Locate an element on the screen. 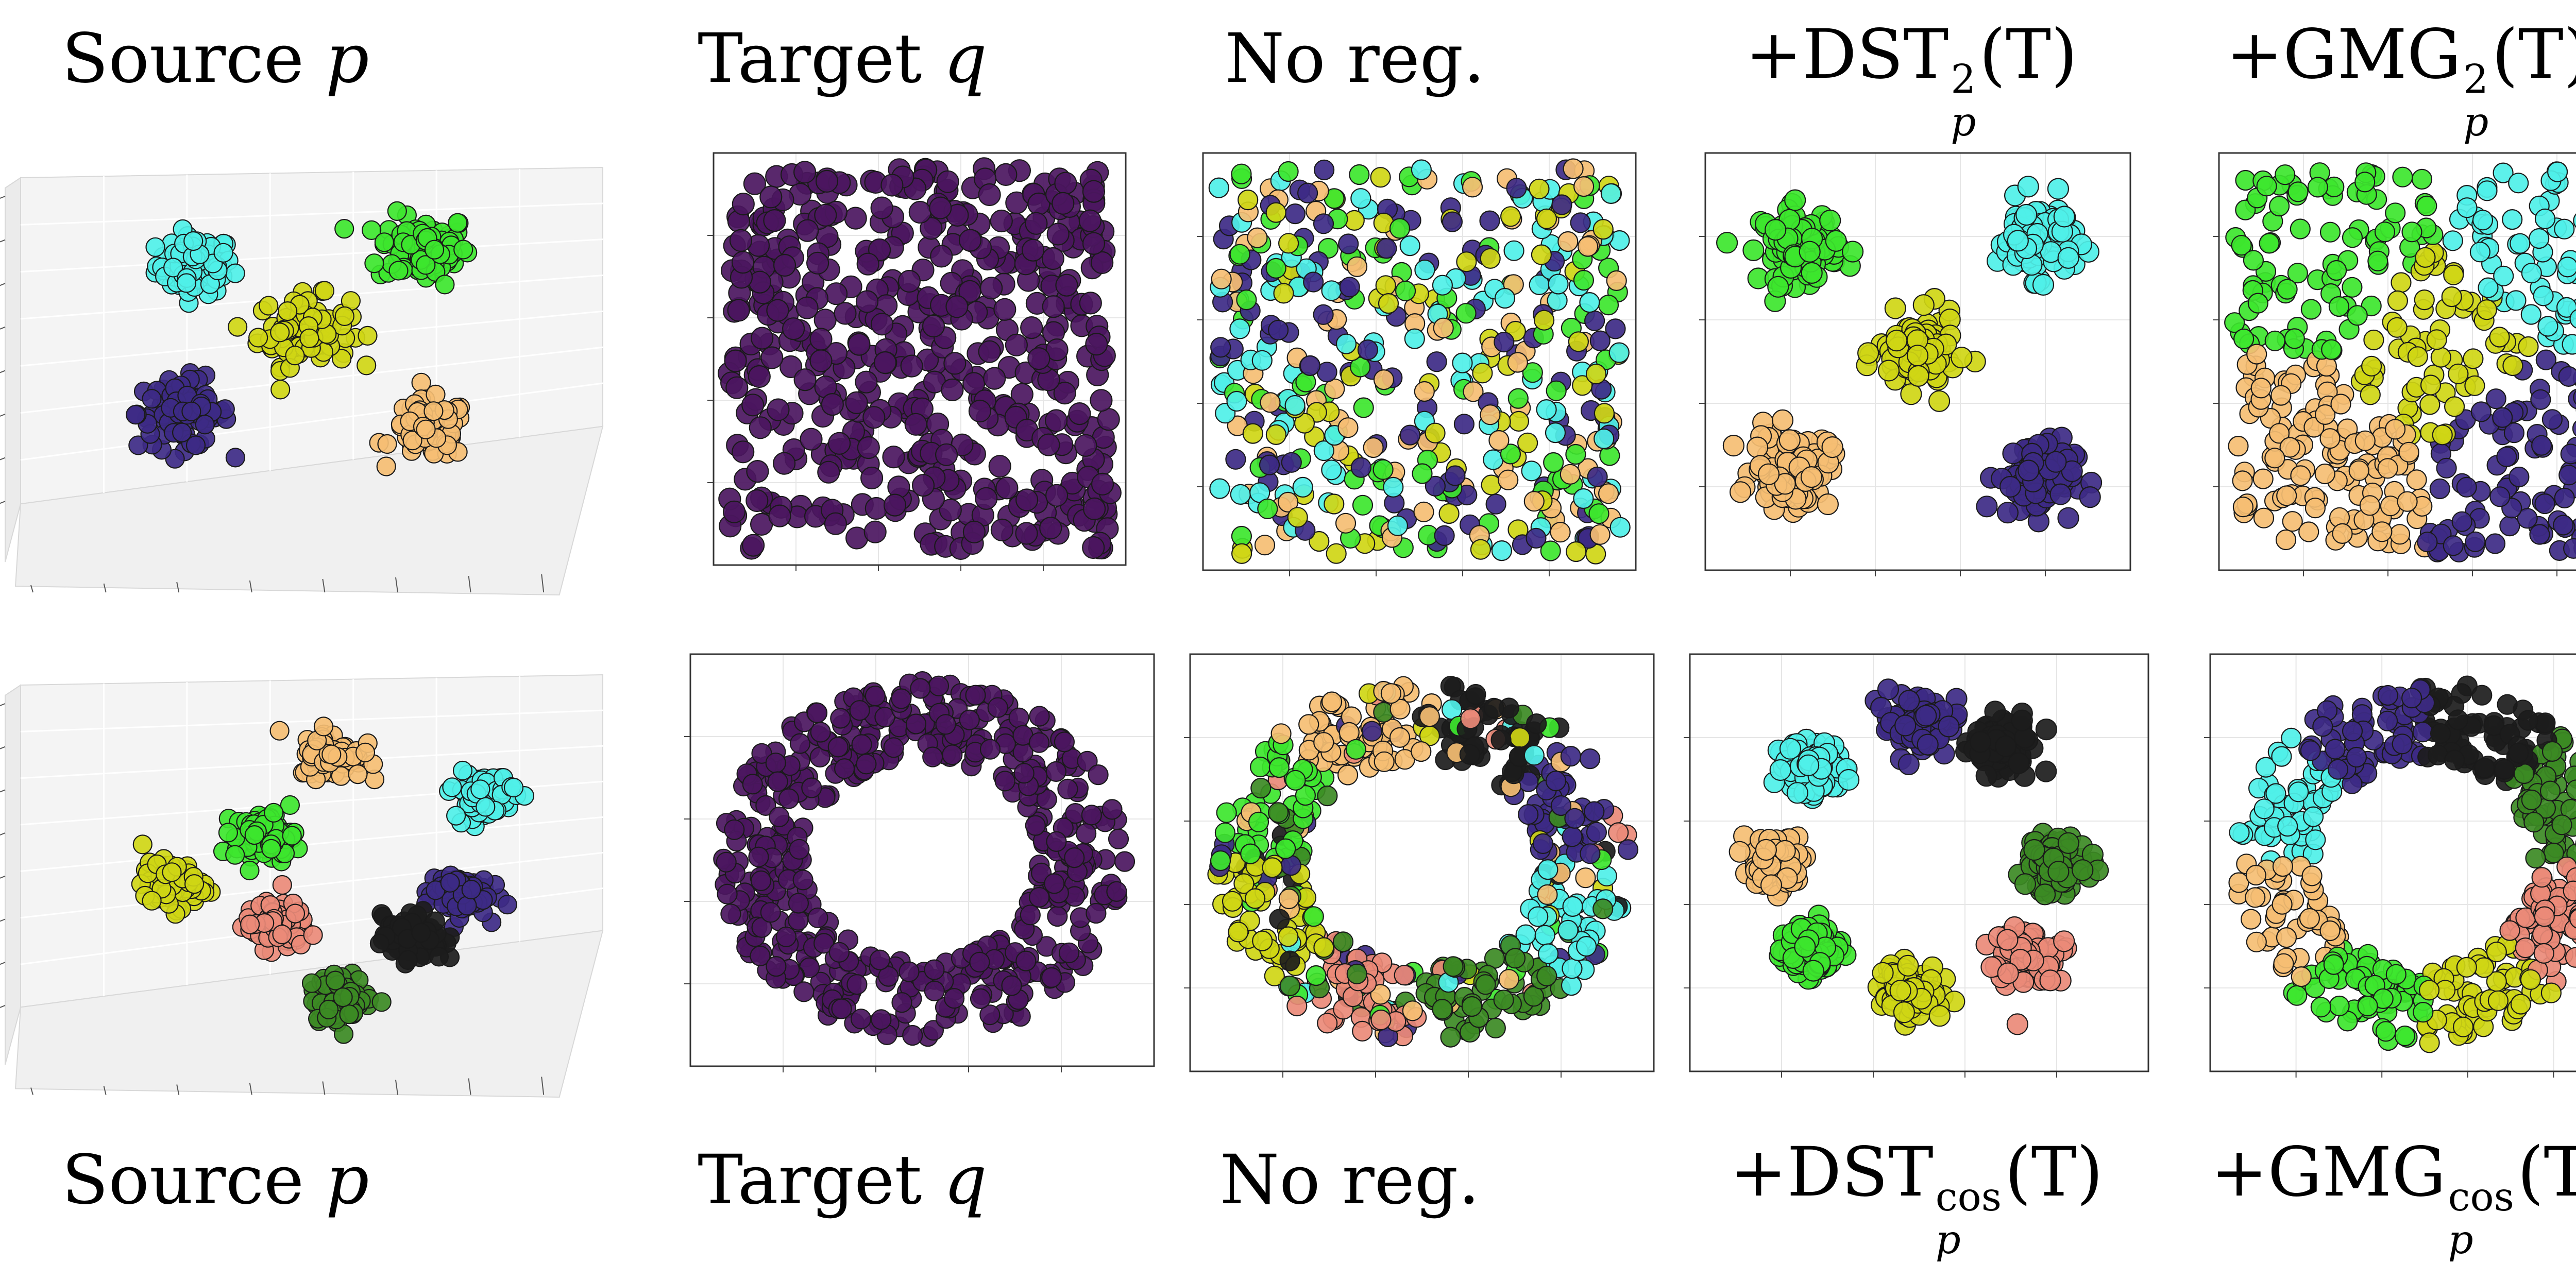  row1-target-panel is located at coordinates (920, 359).